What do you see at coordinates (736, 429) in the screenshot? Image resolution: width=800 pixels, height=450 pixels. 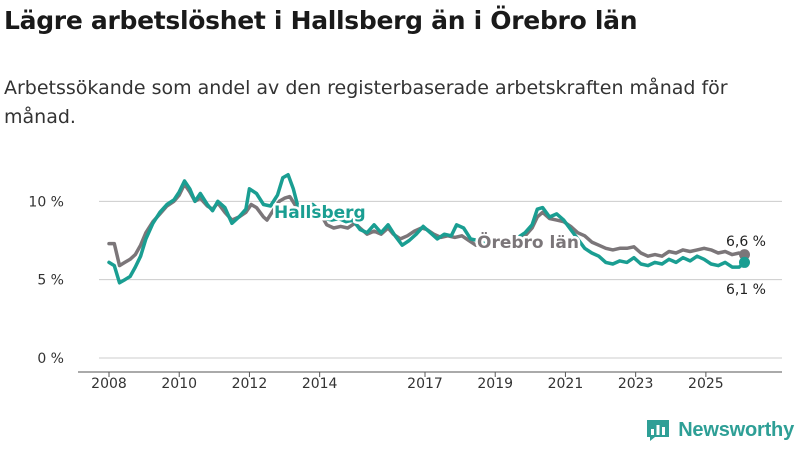 I see `brand-name: Newsworthy` at bounding box center [736, 429].